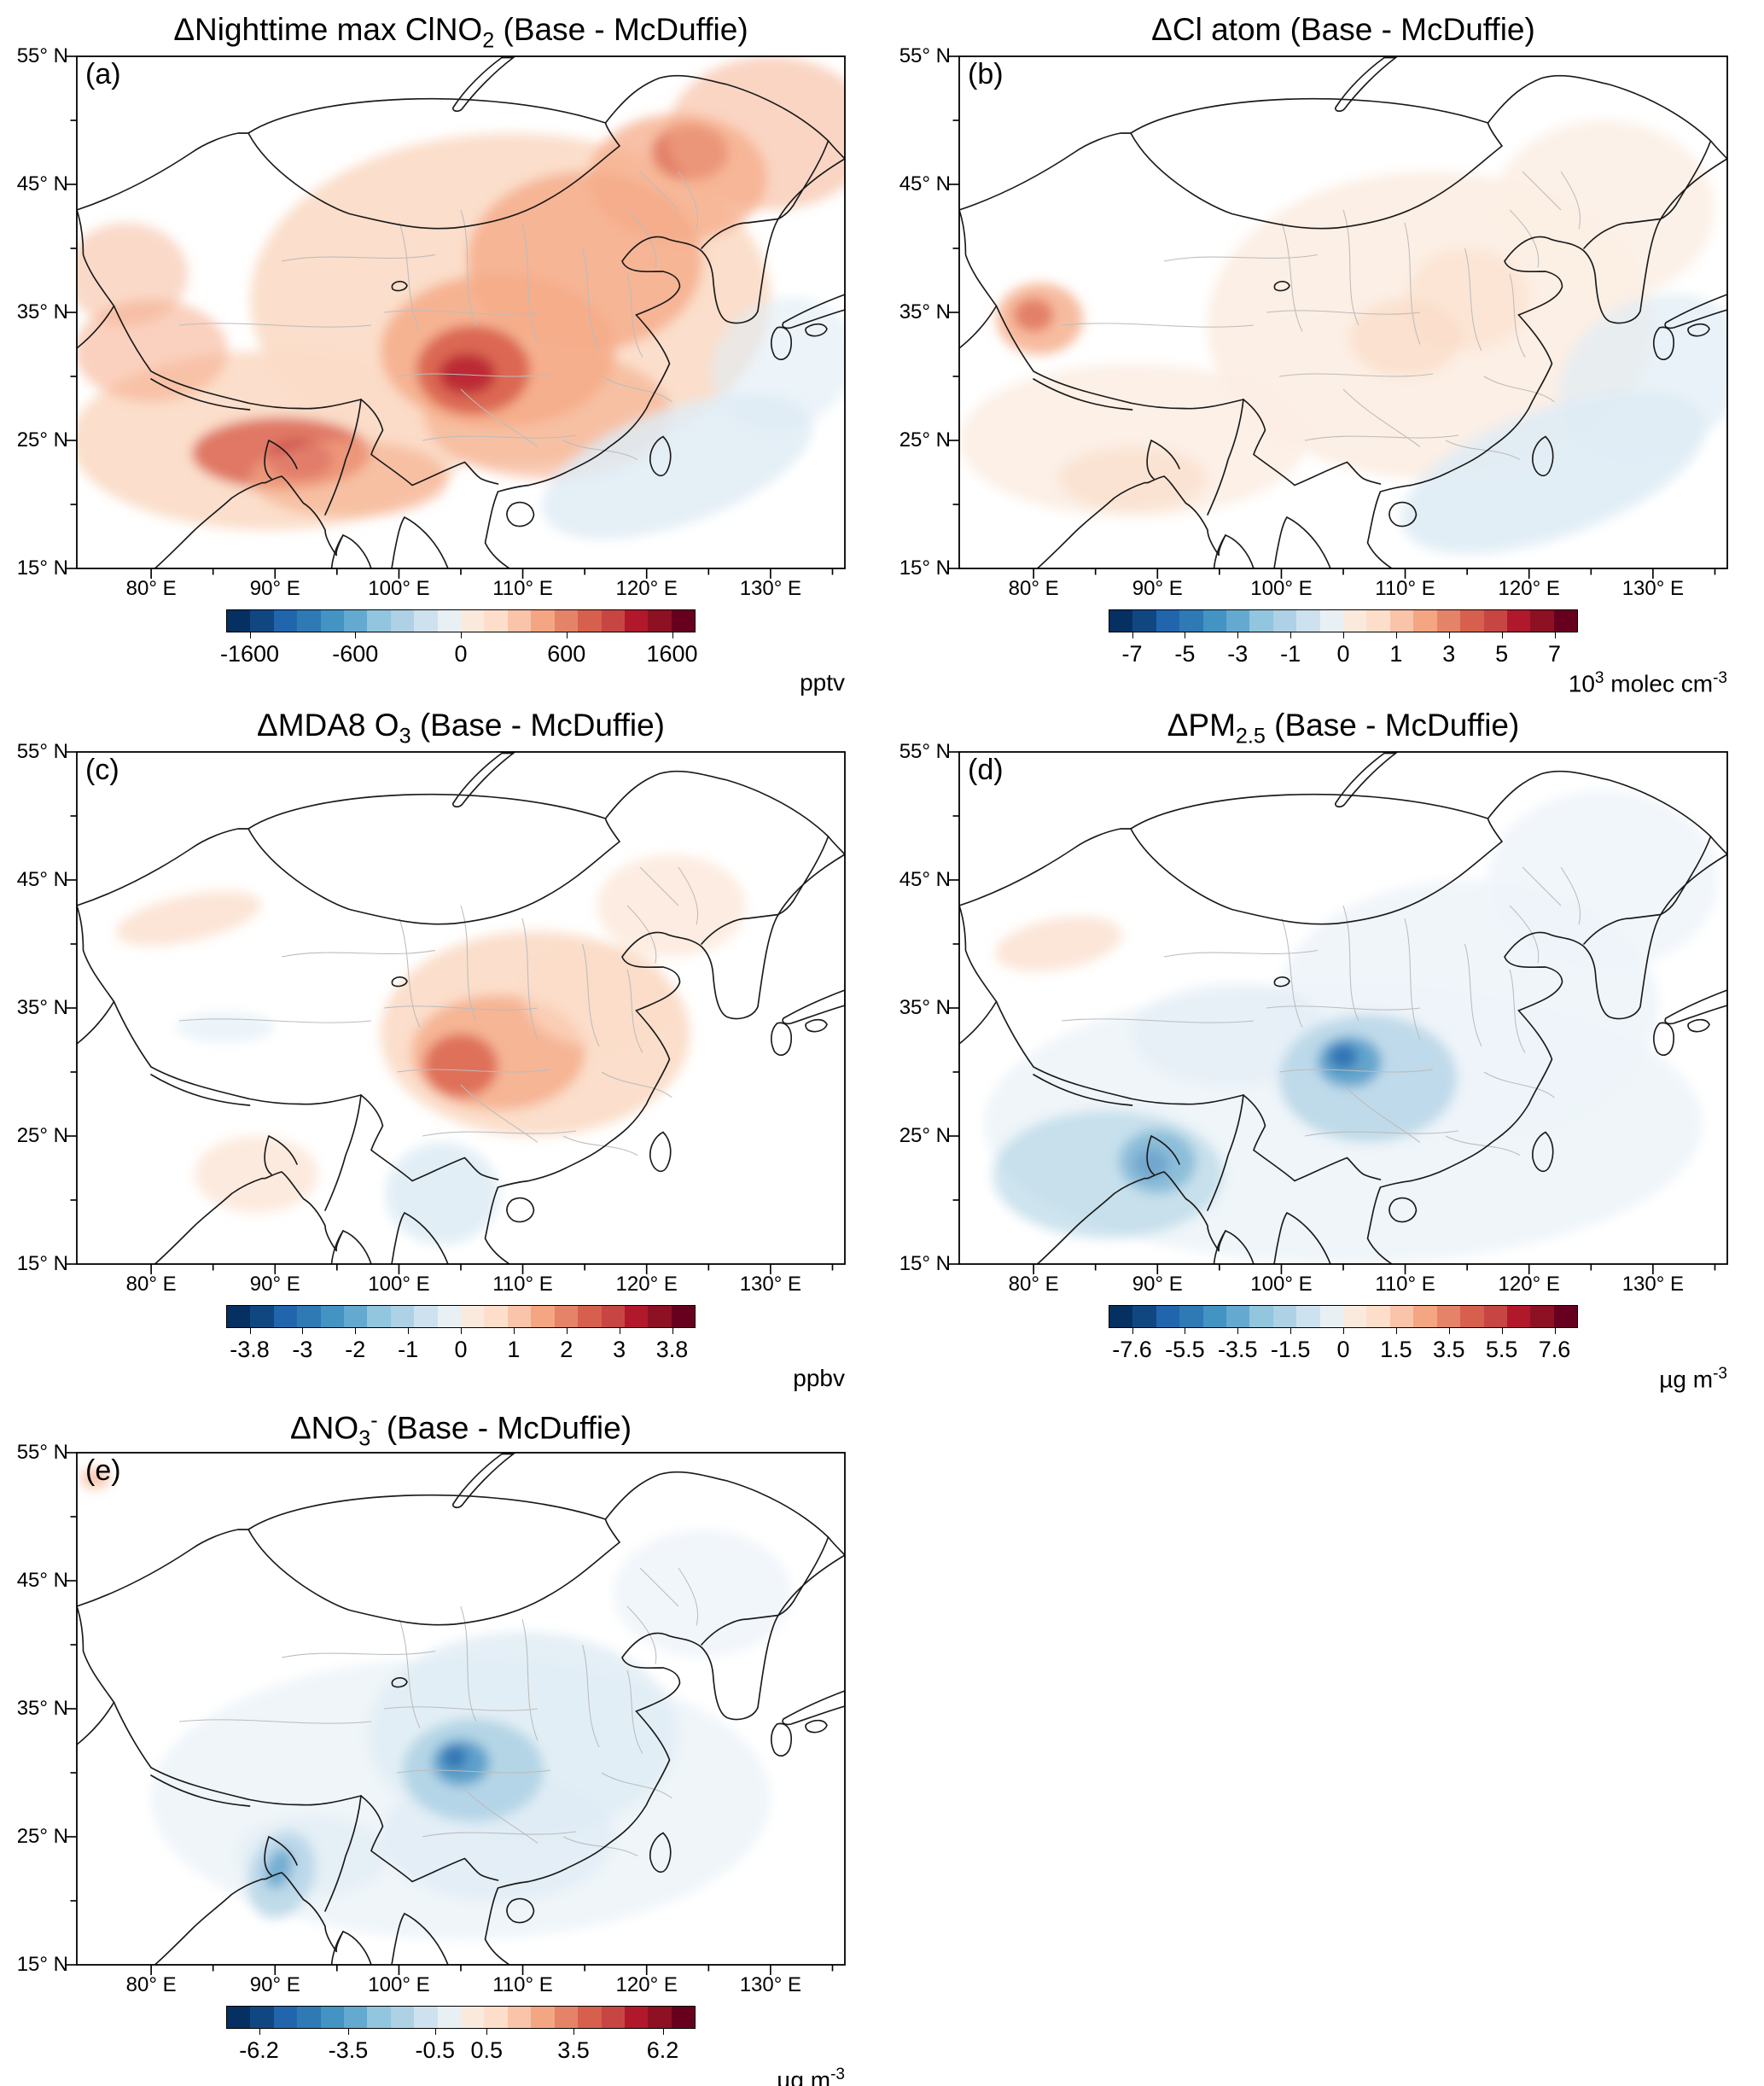 The image size is (1764, 2086). What do you see at coordinates (151, 1984) in the screenshot?
I see `lon-axis-label: 80° E` at bounding box center [151, 1984].